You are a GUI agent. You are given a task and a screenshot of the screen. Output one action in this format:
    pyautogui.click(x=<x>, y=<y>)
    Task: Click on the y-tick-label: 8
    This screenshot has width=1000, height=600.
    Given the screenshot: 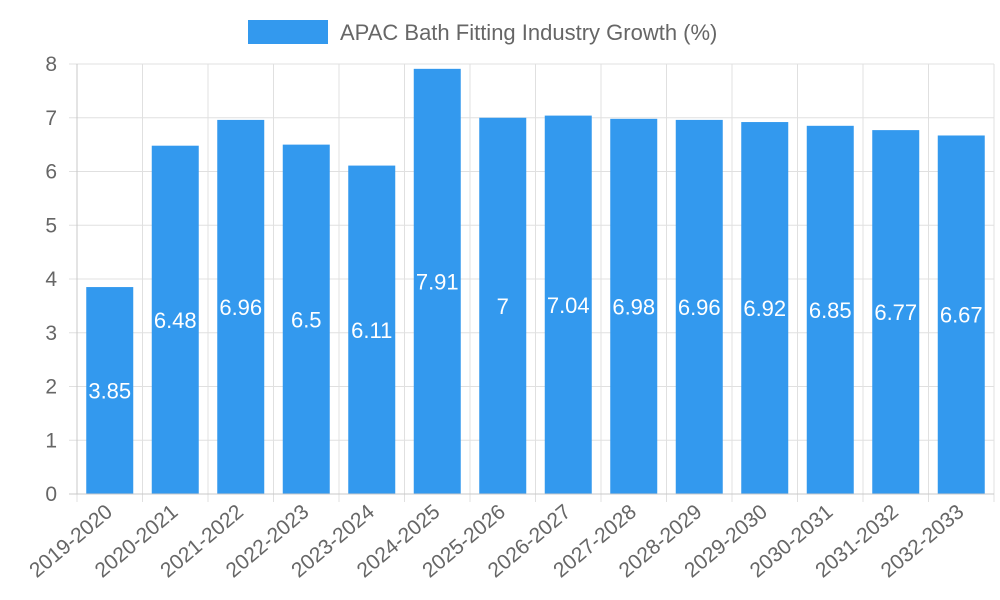 What is the action you would take?
    pyautogui.click(x=51, y=64)
    